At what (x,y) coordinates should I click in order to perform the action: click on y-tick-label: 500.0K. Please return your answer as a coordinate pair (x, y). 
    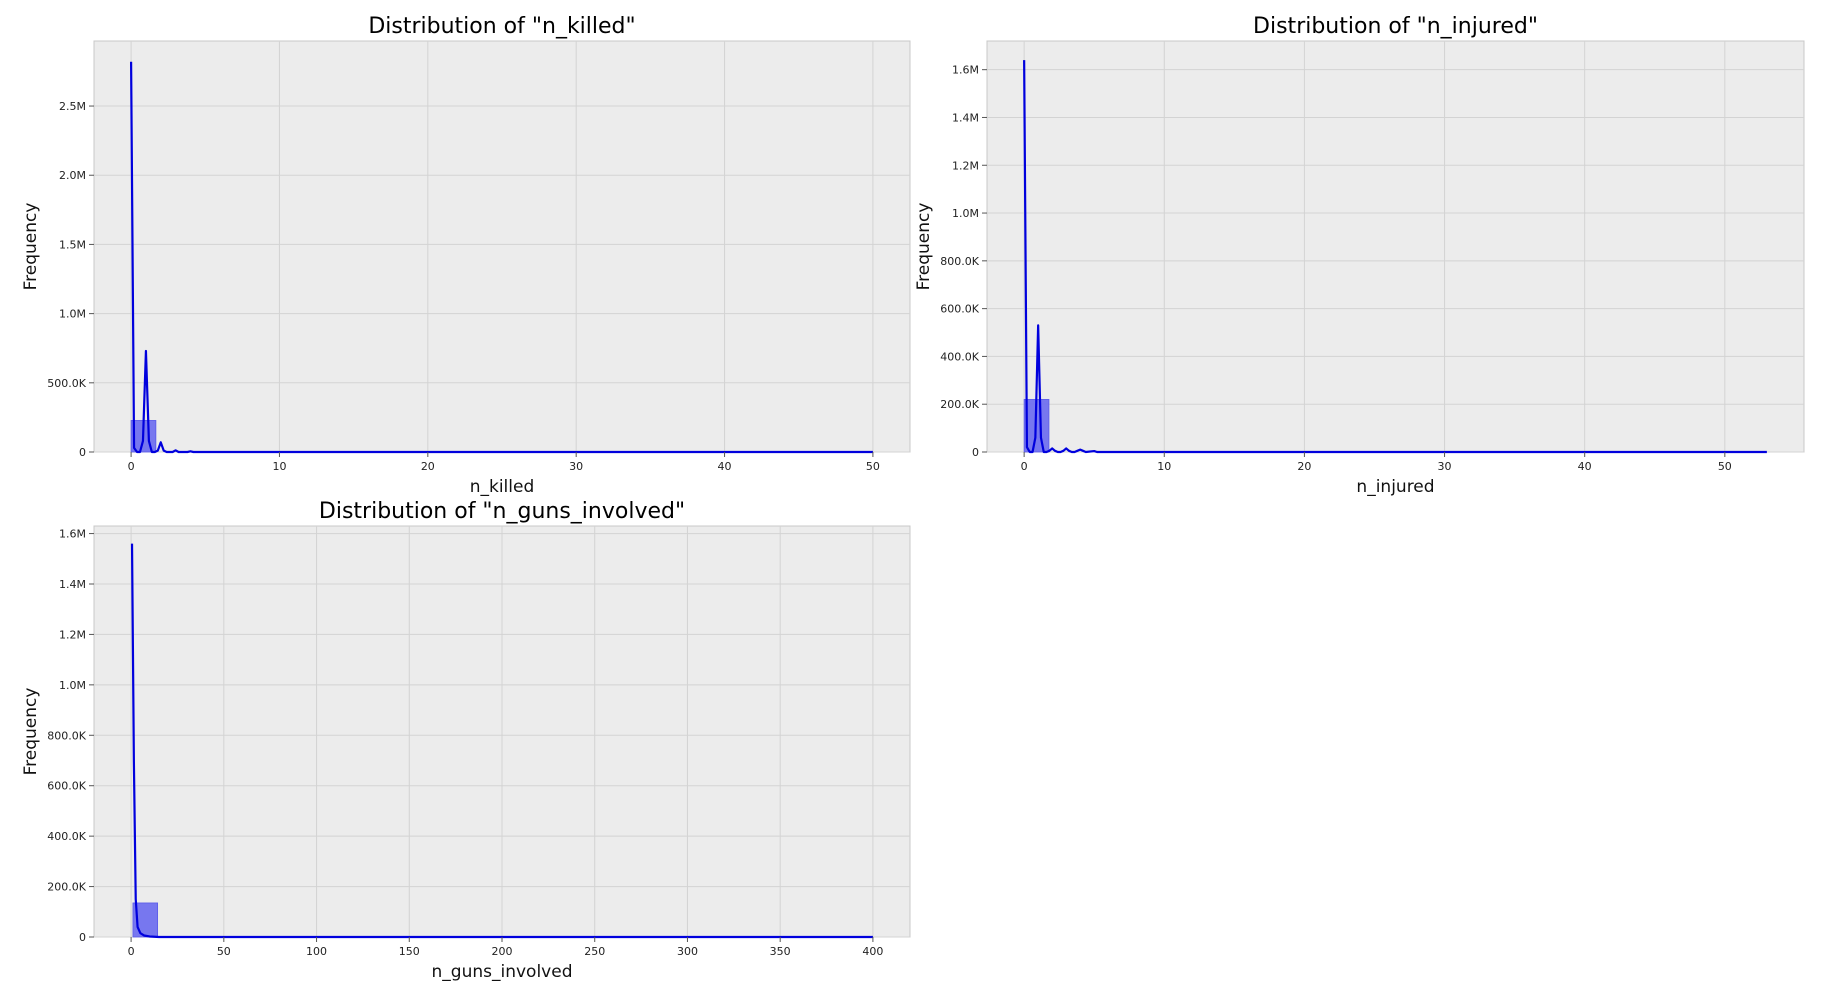
    Looking at the image, I should click on (66, 383).